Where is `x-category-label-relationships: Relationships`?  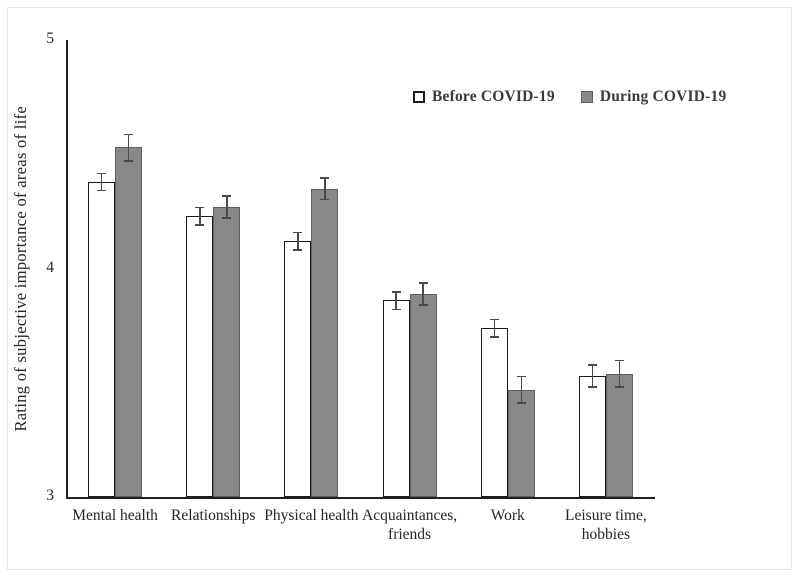 x-category-label-relationships: Relationships is located at coordinates (213, 515).